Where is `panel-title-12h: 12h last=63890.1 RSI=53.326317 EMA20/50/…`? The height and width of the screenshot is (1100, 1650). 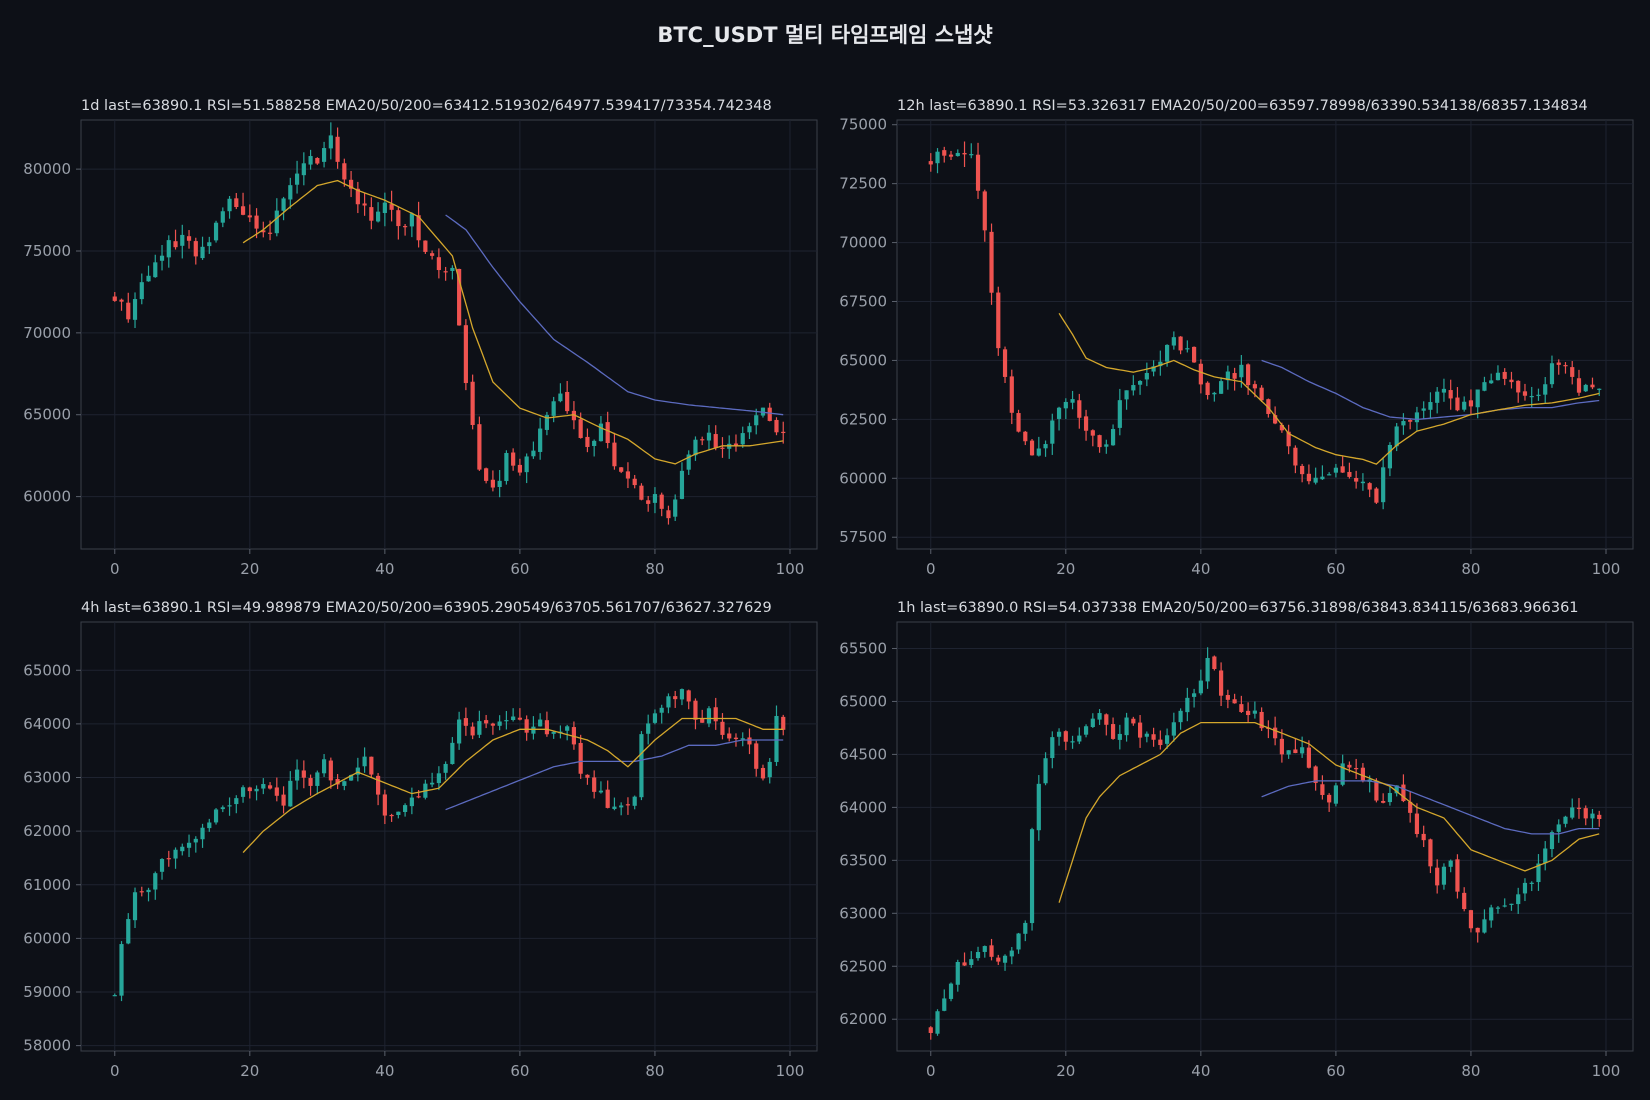 panel-title-12h: 12h last=63890.1 RSI=53.326317 EMA20/50/… is located at coordinates (1242, 106).